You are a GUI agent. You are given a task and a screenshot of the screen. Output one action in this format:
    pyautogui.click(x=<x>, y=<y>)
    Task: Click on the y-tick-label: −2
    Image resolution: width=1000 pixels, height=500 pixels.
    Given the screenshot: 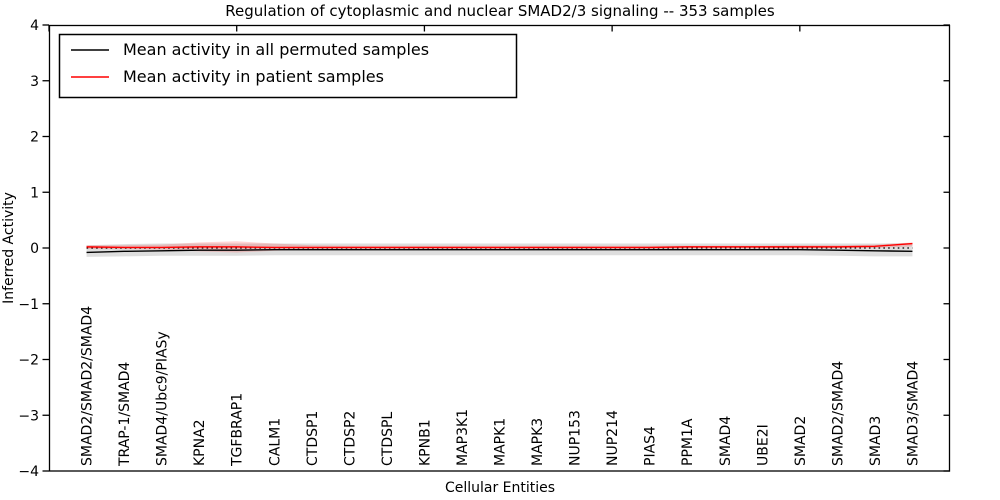 What is the action you would take?
    pyautogui.click(x=28, y=361)
    